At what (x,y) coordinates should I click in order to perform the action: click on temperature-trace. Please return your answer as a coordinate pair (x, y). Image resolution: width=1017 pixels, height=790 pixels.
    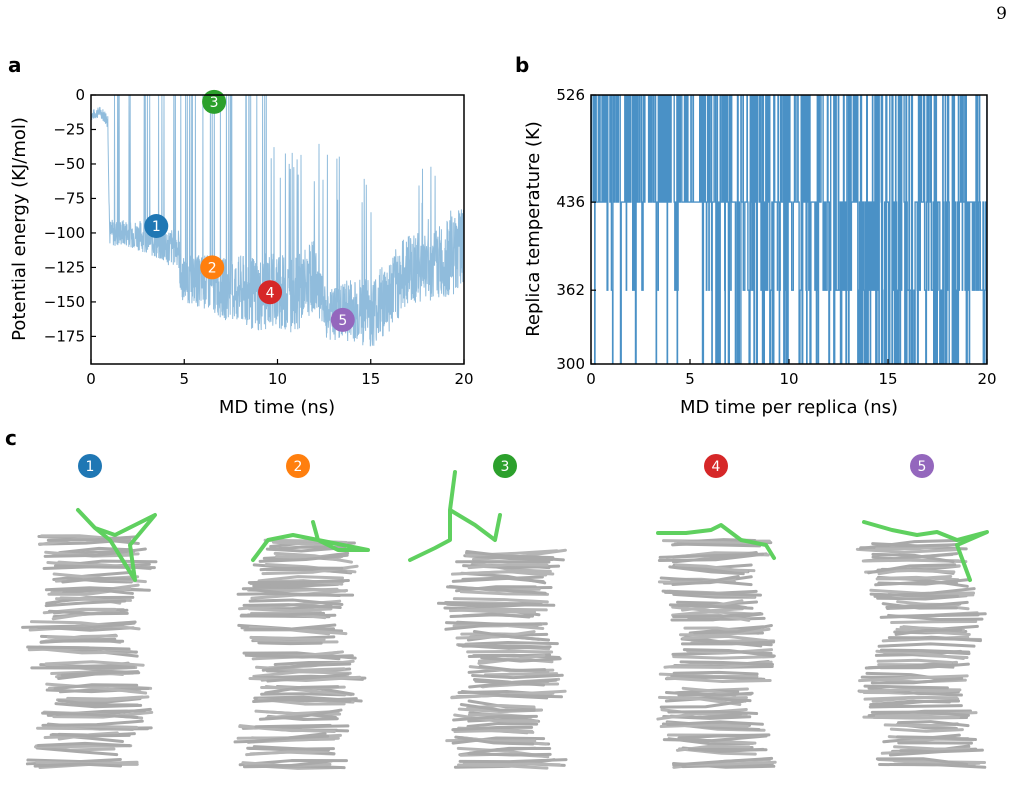
    Looking at the image, I should click on (789, 229).